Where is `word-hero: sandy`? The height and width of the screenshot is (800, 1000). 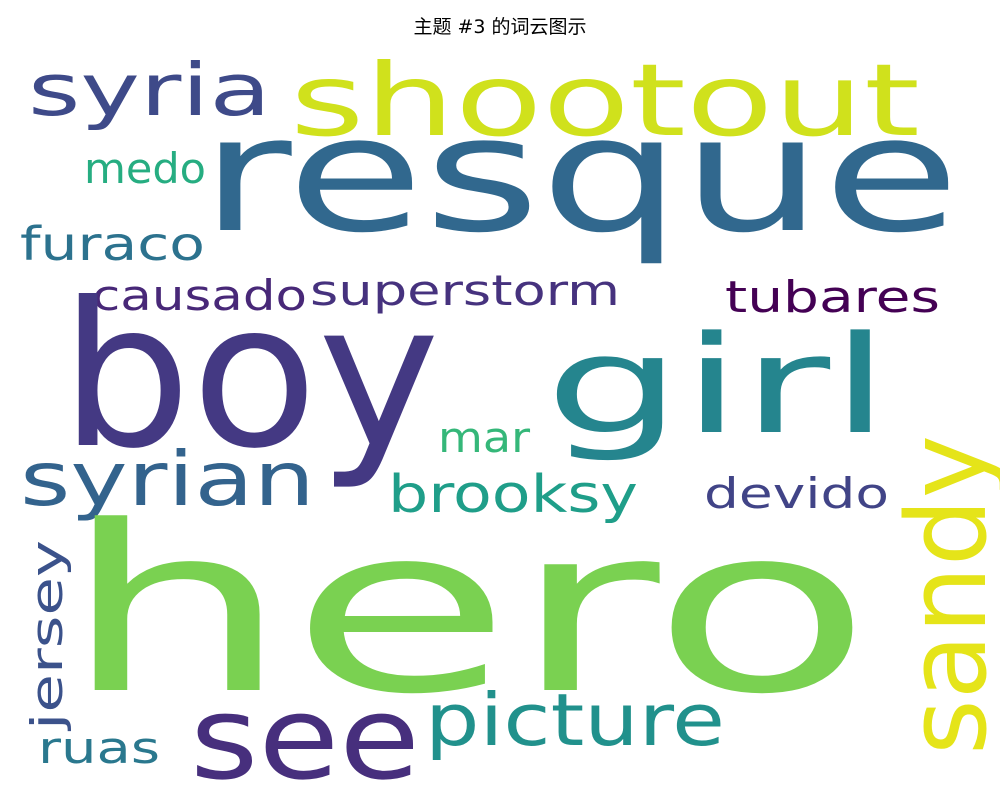 word-hero: sandy is located at coordinates (941, 595).